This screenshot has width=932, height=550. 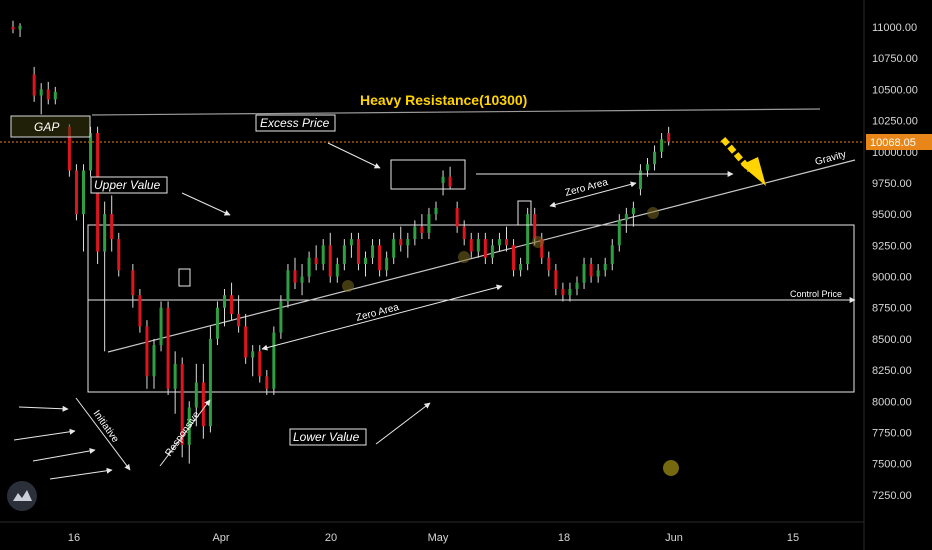 I want to click on time-tick-label: Jun, so click(x=674, y=538).